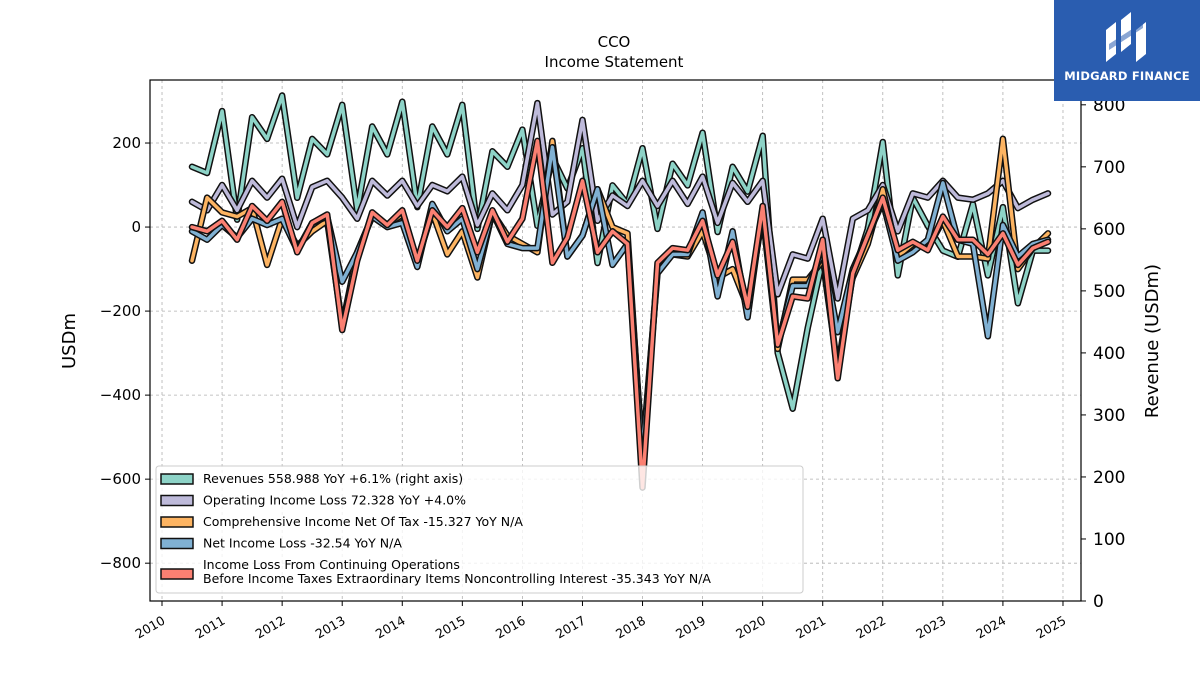 This screenshot has width=1200, height=675. I want to click on y2-tick-label: 0, so click(1098, 602).